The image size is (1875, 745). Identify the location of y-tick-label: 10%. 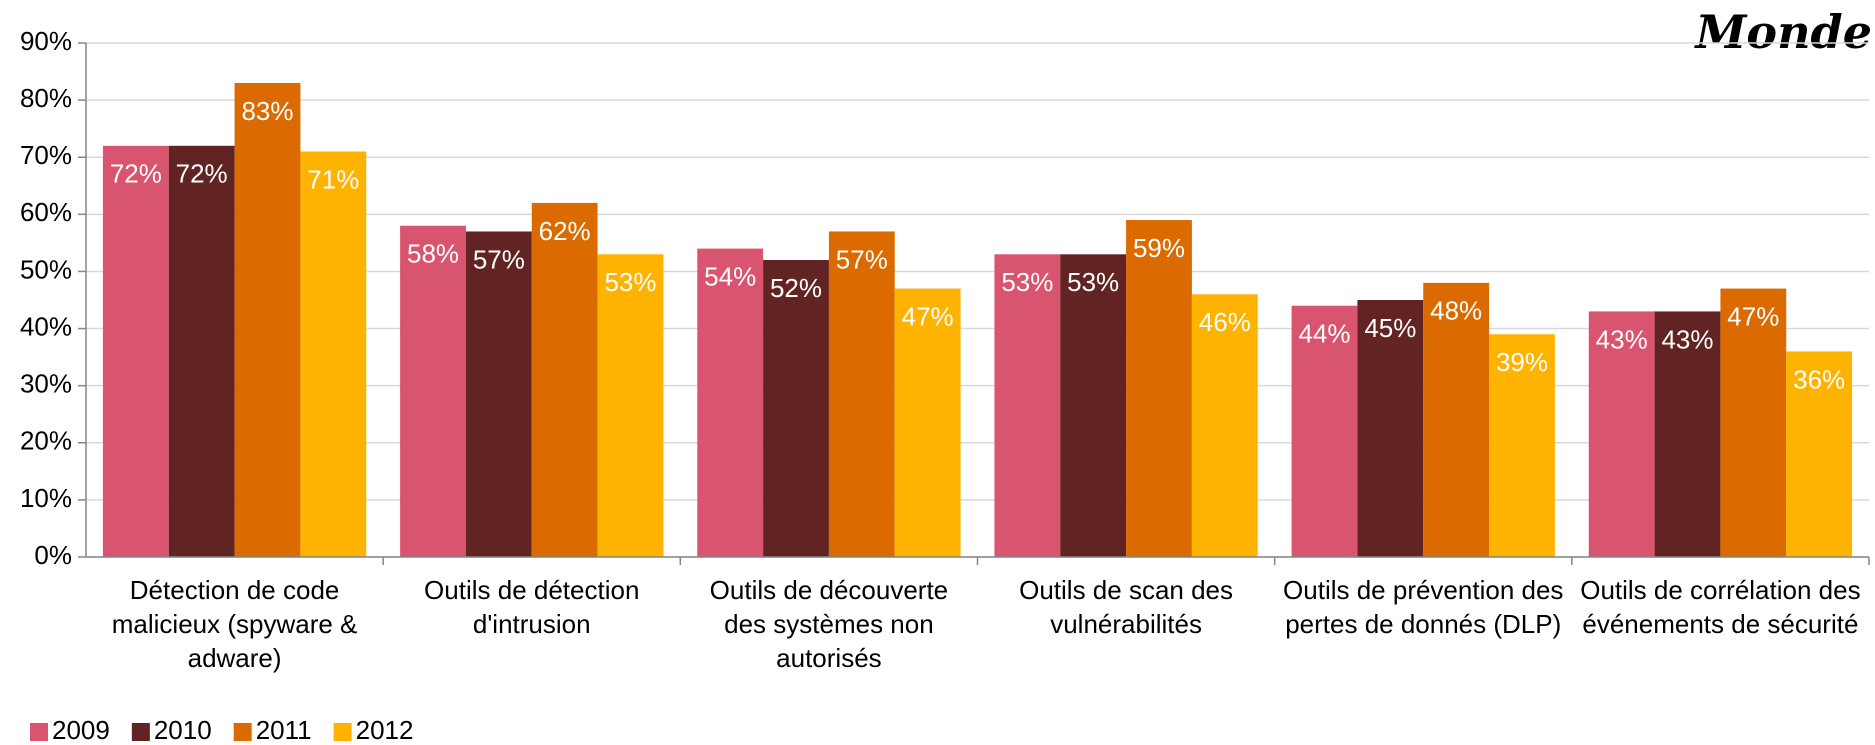
(46, 498).